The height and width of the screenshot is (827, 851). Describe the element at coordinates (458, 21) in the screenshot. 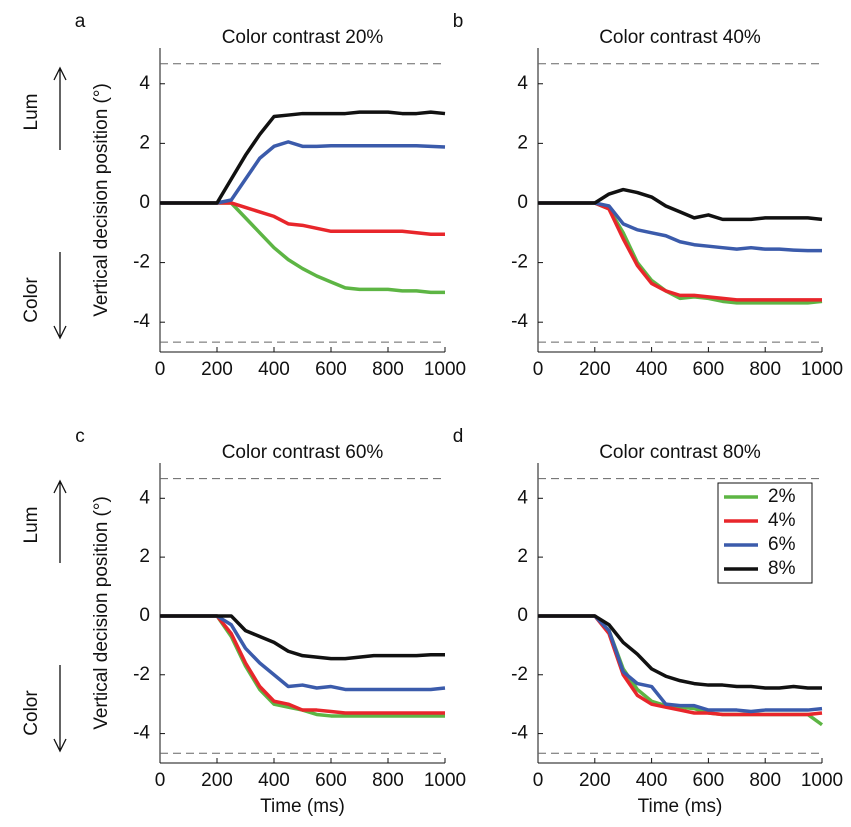

I see `panel-label: b` at that location.